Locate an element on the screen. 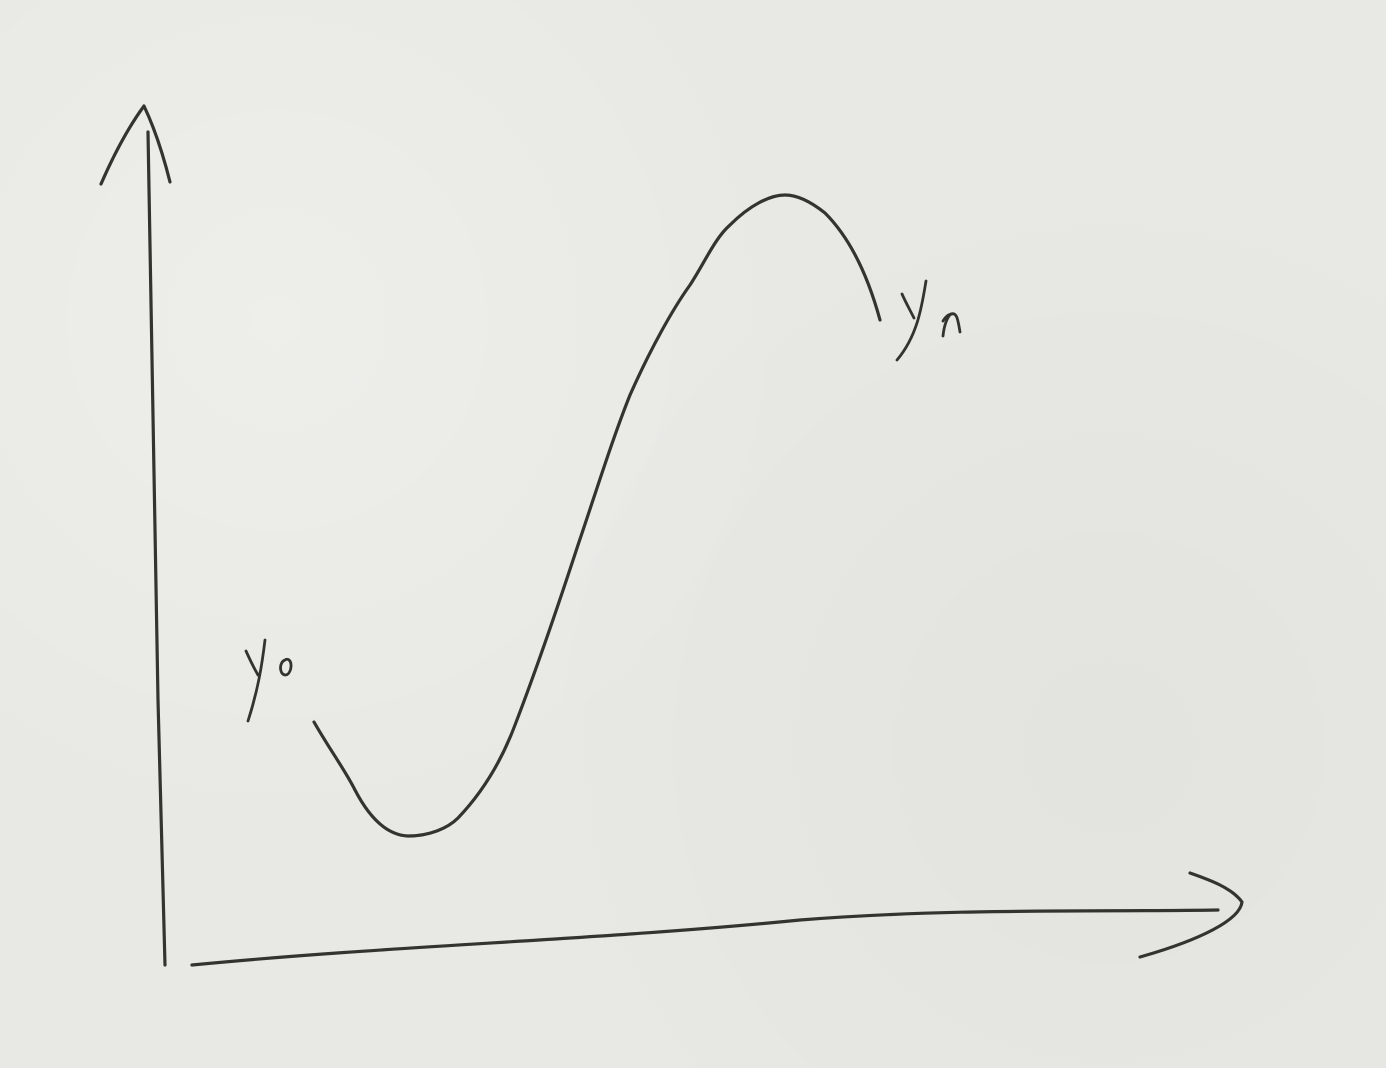  x-axis-arrowhead is located at coordinates (1191, 915).